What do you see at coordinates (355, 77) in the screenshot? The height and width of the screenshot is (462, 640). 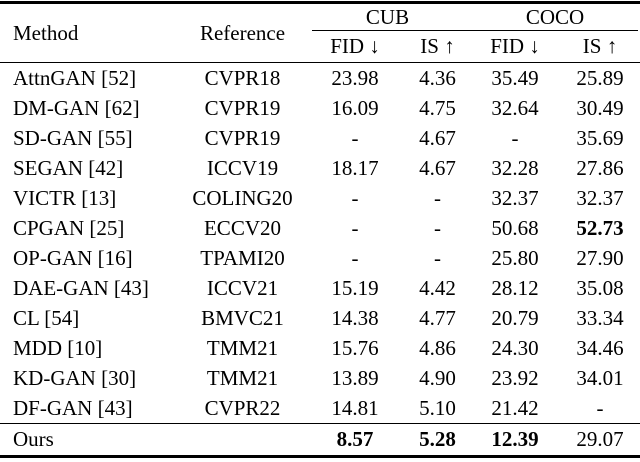 I see `value-cell: 23.98` at bounding box center [355, 77].